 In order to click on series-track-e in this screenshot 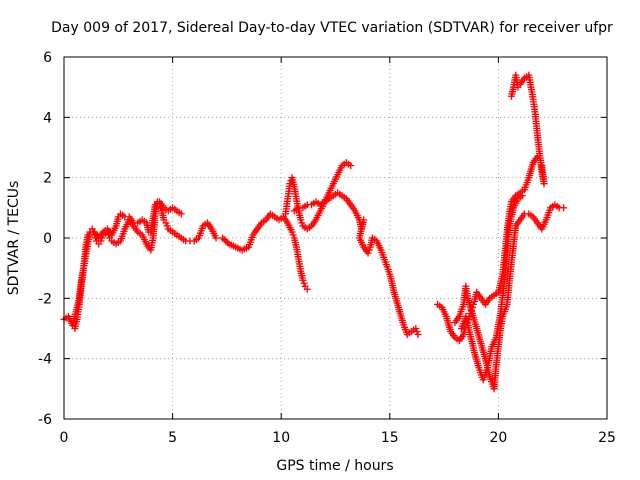, I will do `click(356, 264)`.